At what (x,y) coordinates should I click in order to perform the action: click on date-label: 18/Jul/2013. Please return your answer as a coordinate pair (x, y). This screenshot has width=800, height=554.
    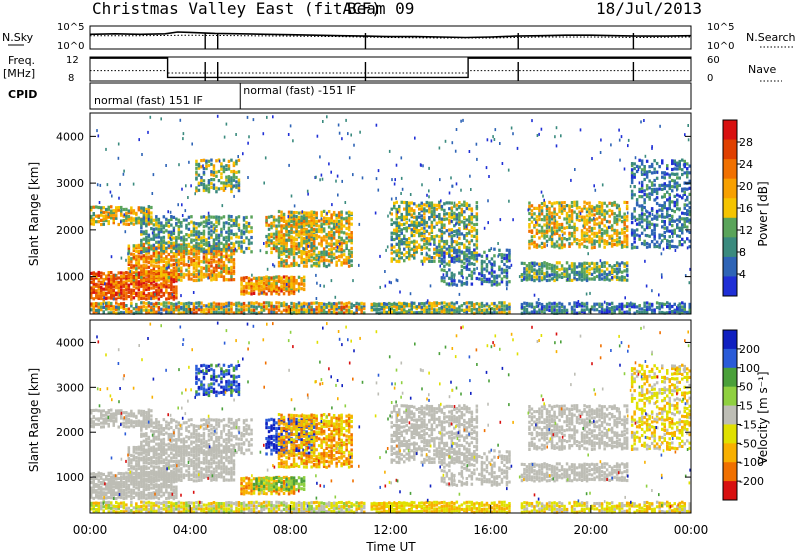
    Looking at the image, I should click on (649, 9).